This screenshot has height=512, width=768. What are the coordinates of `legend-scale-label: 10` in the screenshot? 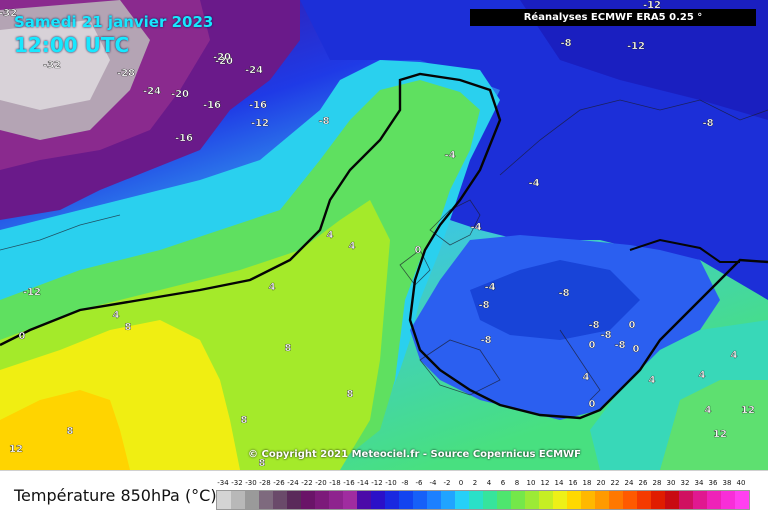 It's located at (531, 483).